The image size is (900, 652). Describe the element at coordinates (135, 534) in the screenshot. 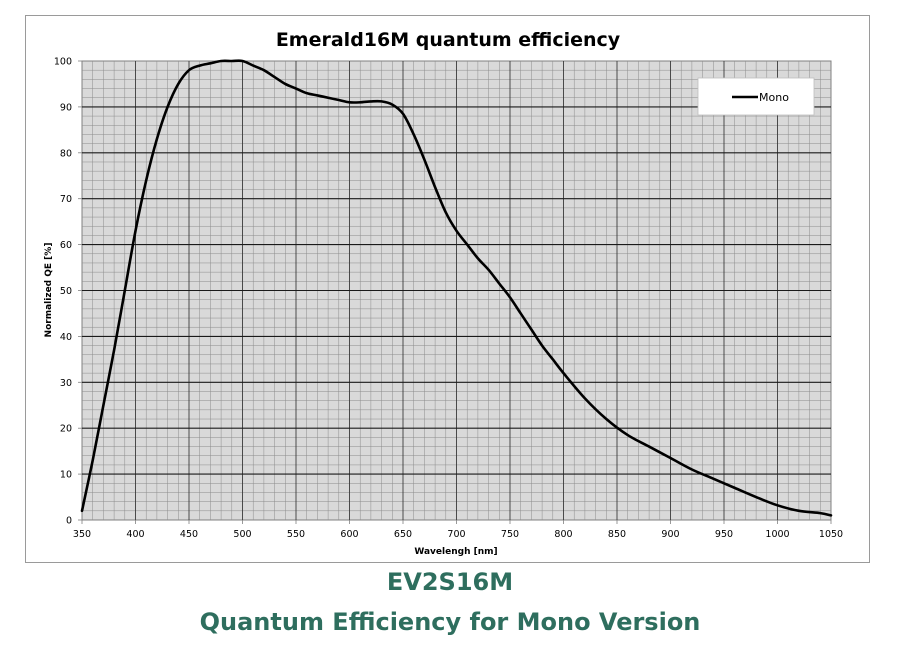

I see `x-tick-label: 400` at that location.